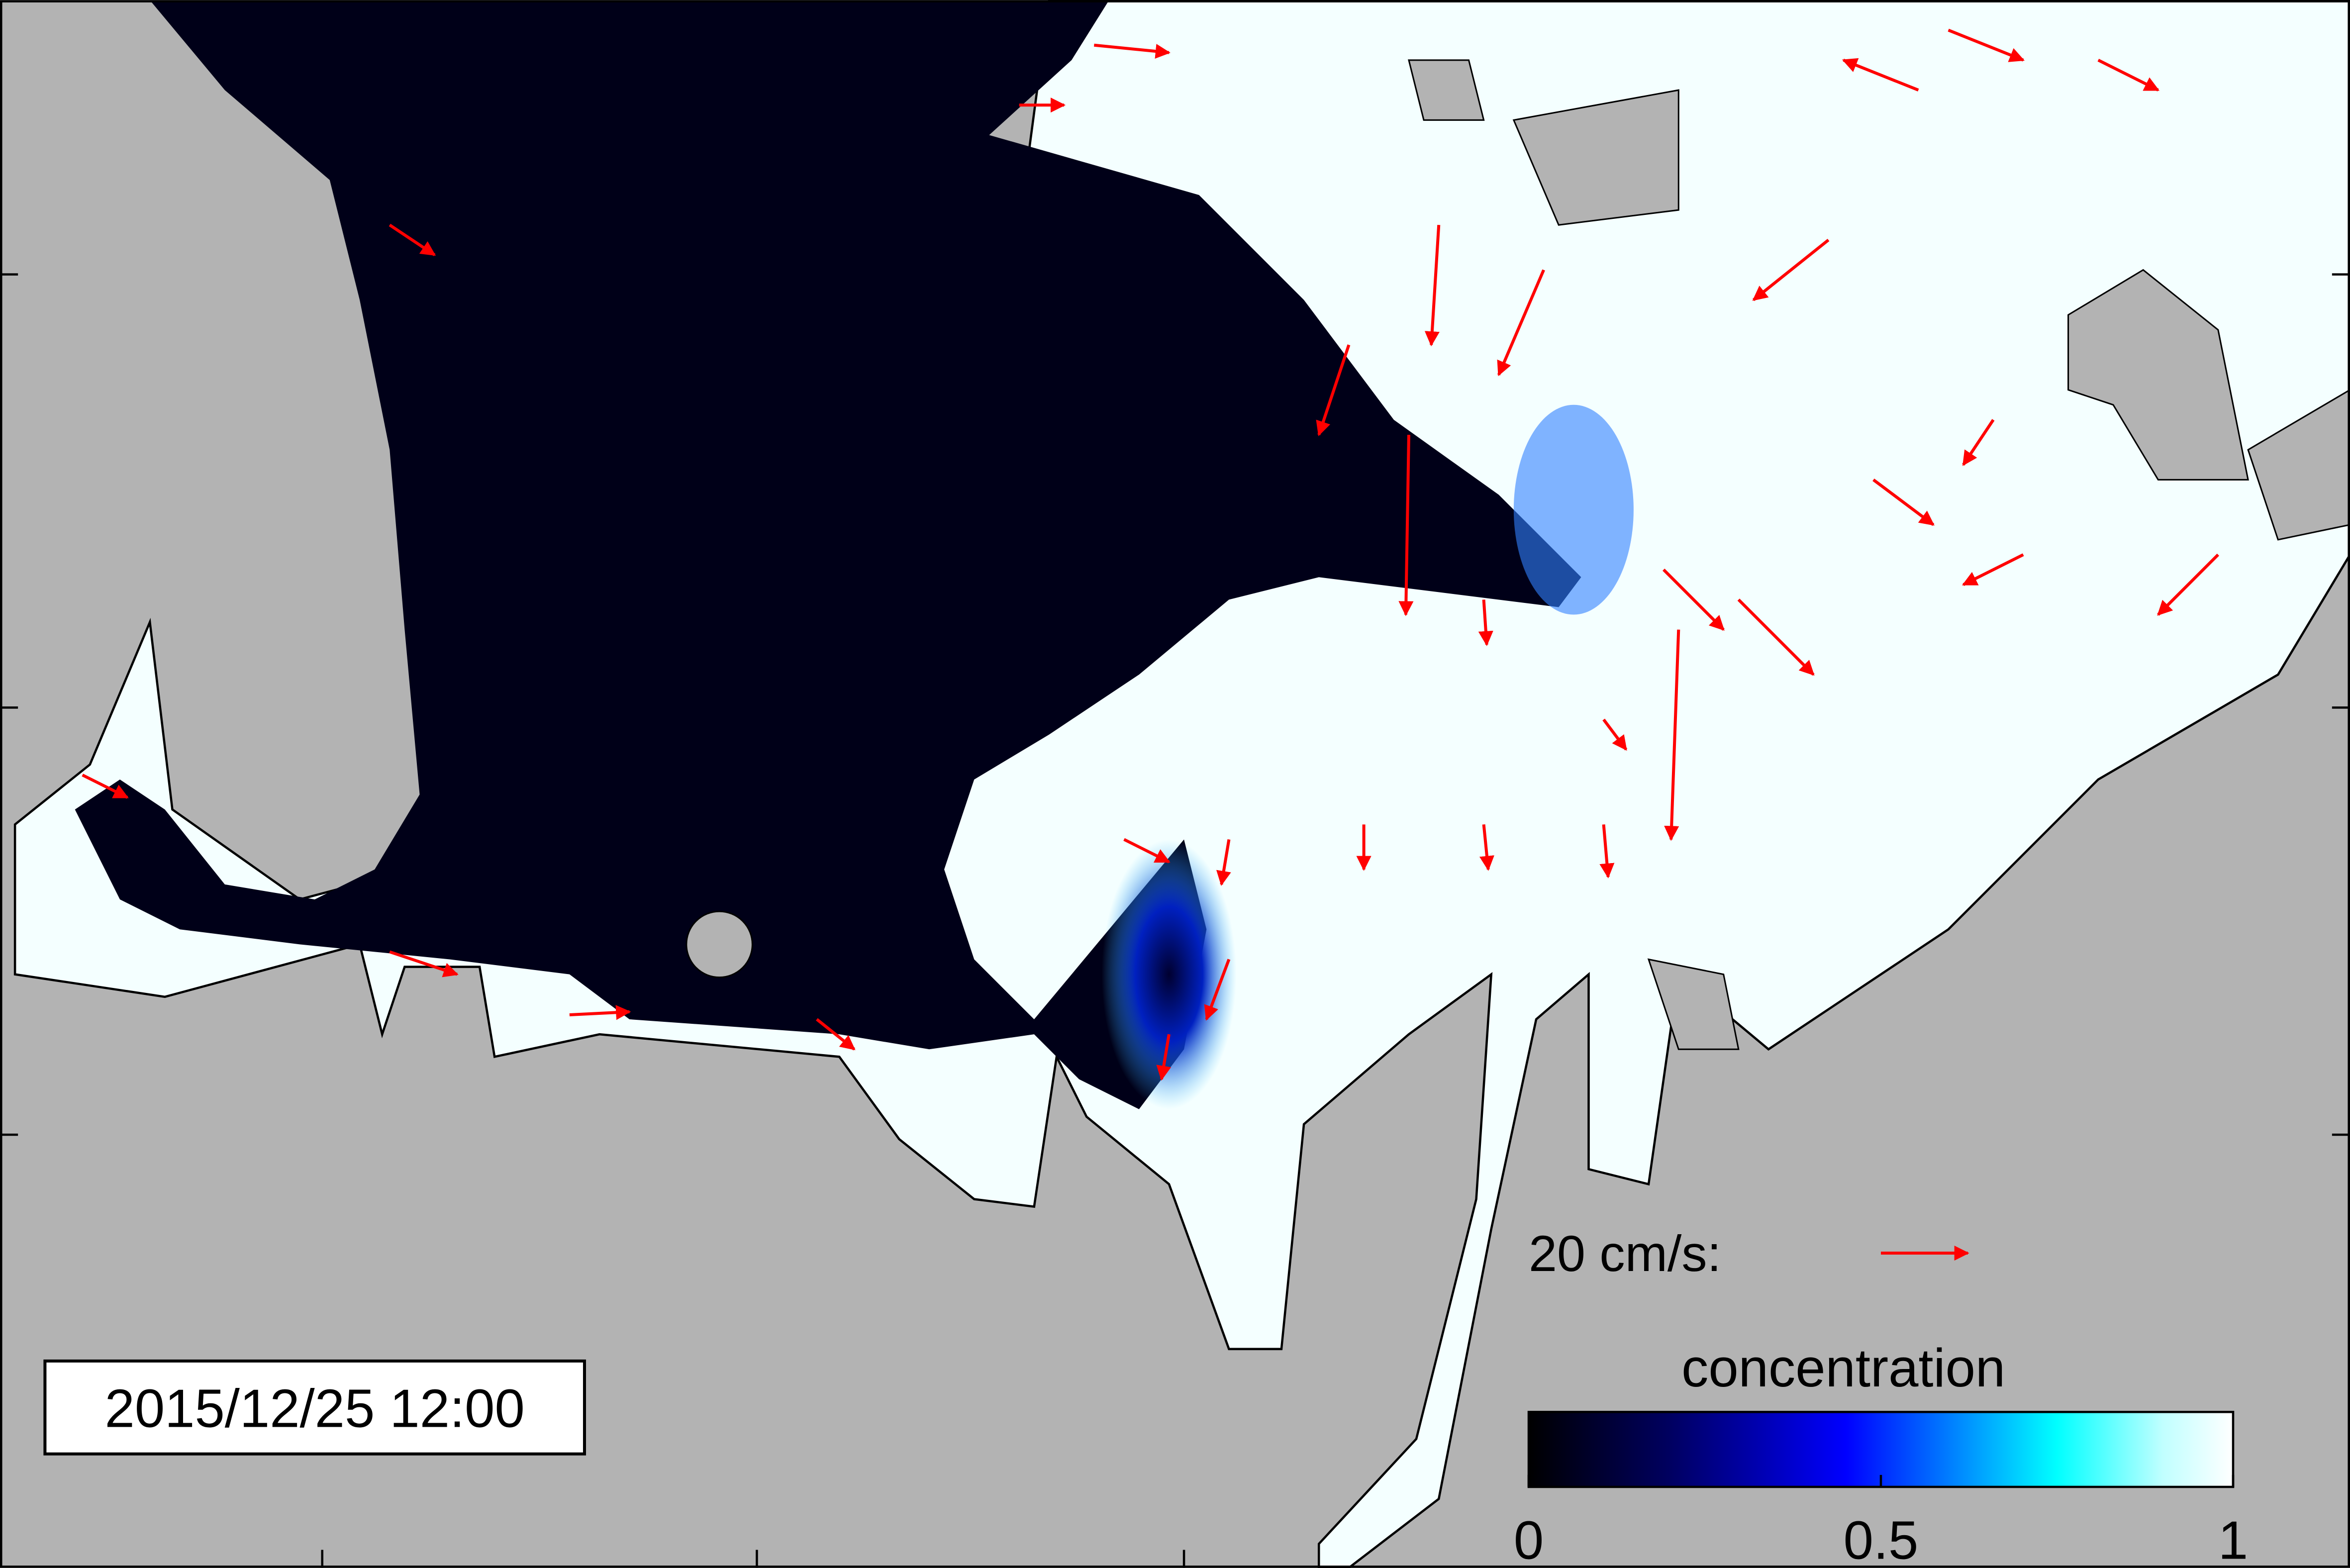  What do you see at coordinates (2233, 1539) in the screenshot?
I see `colorbar-tick-label: 1` at bounding box center [2233, 1539].